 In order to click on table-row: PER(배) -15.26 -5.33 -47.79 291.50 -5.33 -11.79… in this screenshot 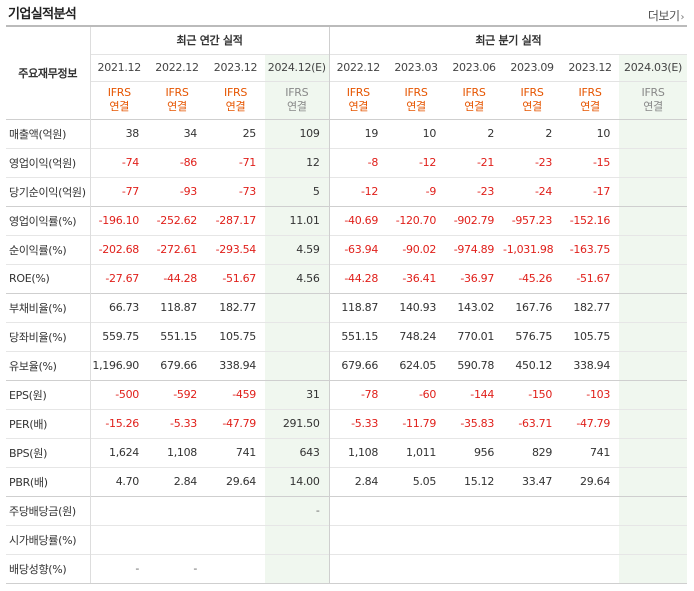, I will do `click(347, 423)`.